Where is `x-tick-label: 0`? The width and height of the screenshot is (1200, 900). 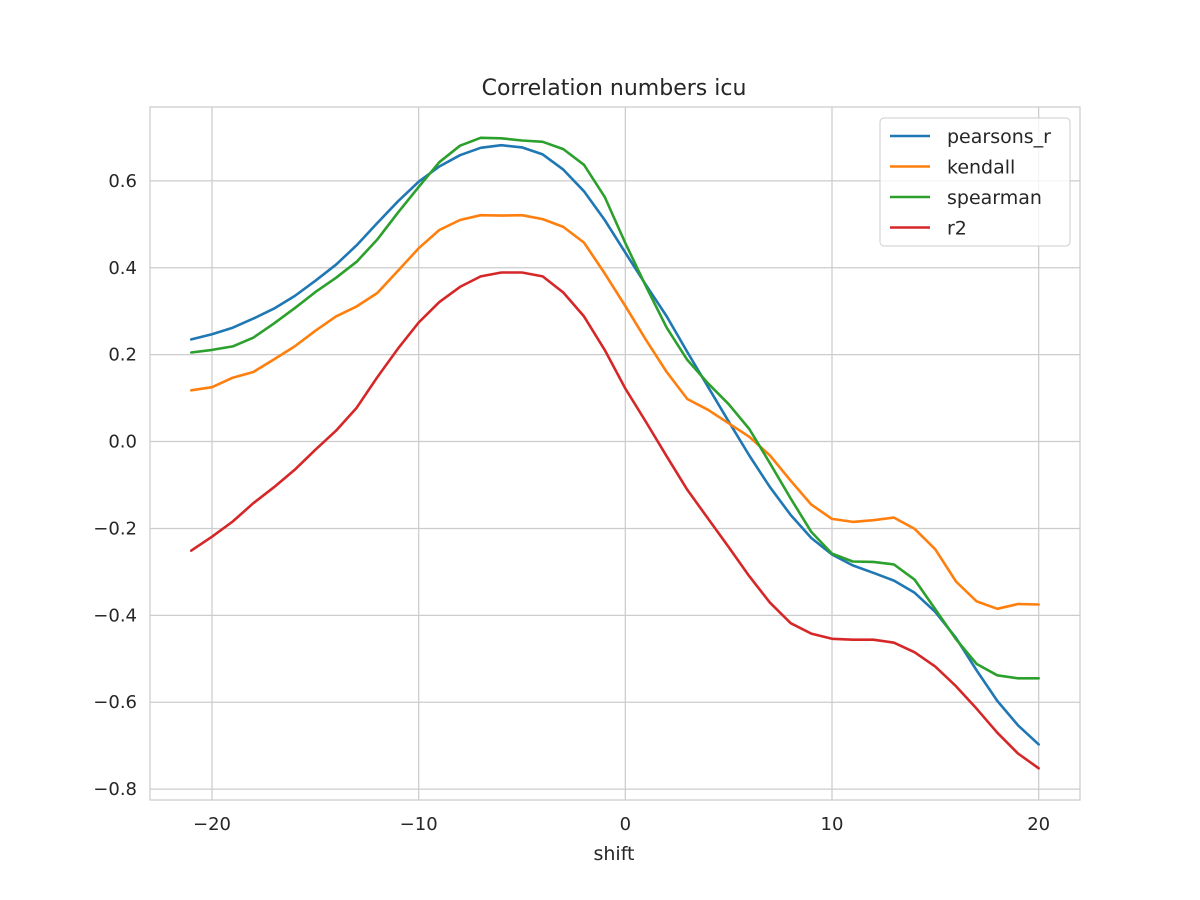 x-tick-label: 0 is located at coordinates (625, 824).